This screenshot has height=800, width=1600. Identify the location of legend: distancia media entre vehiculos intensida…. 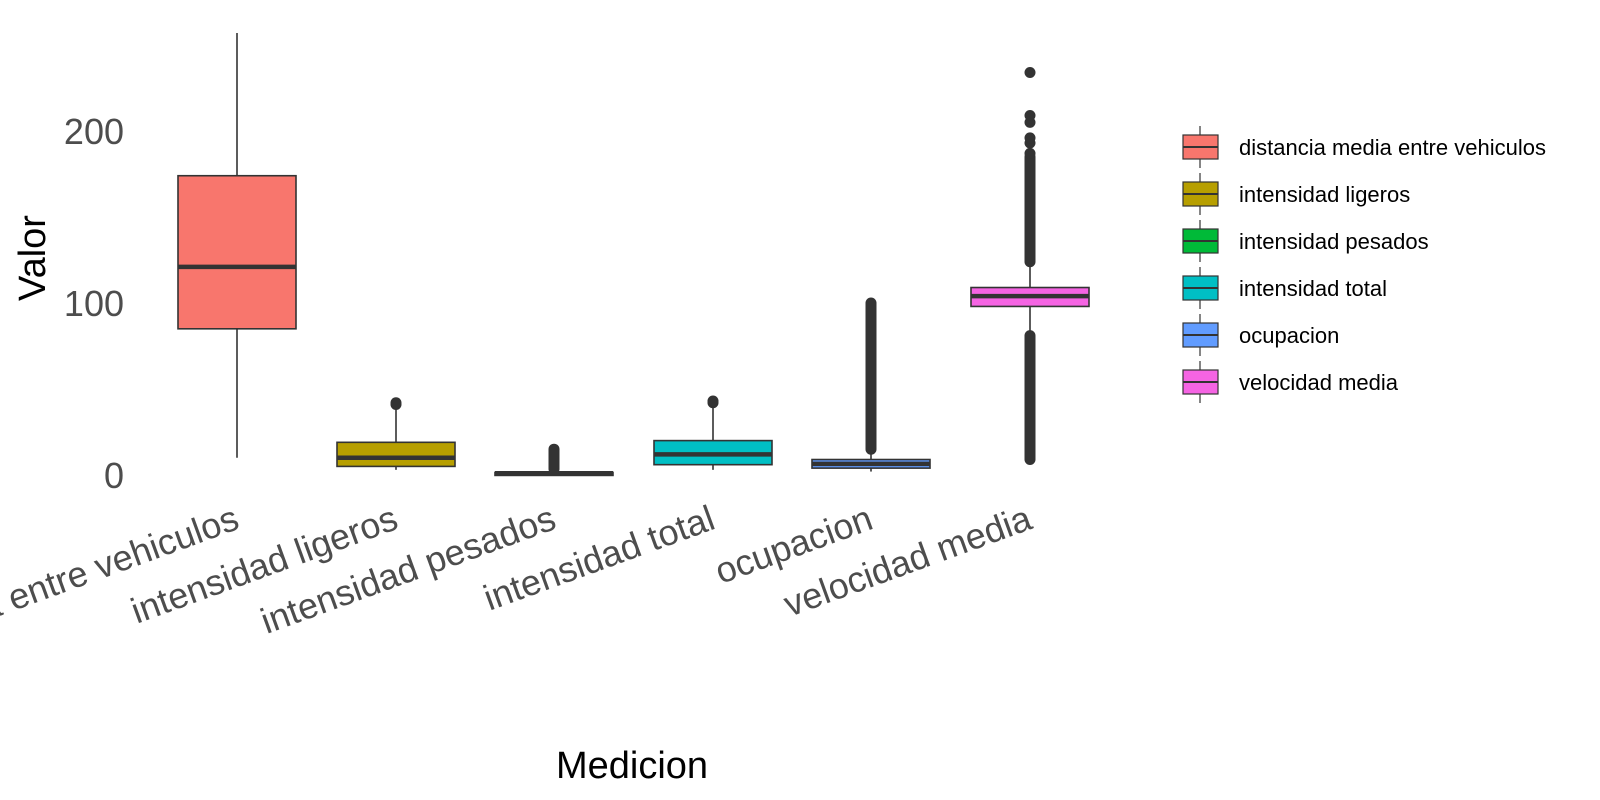
(1364, 264).